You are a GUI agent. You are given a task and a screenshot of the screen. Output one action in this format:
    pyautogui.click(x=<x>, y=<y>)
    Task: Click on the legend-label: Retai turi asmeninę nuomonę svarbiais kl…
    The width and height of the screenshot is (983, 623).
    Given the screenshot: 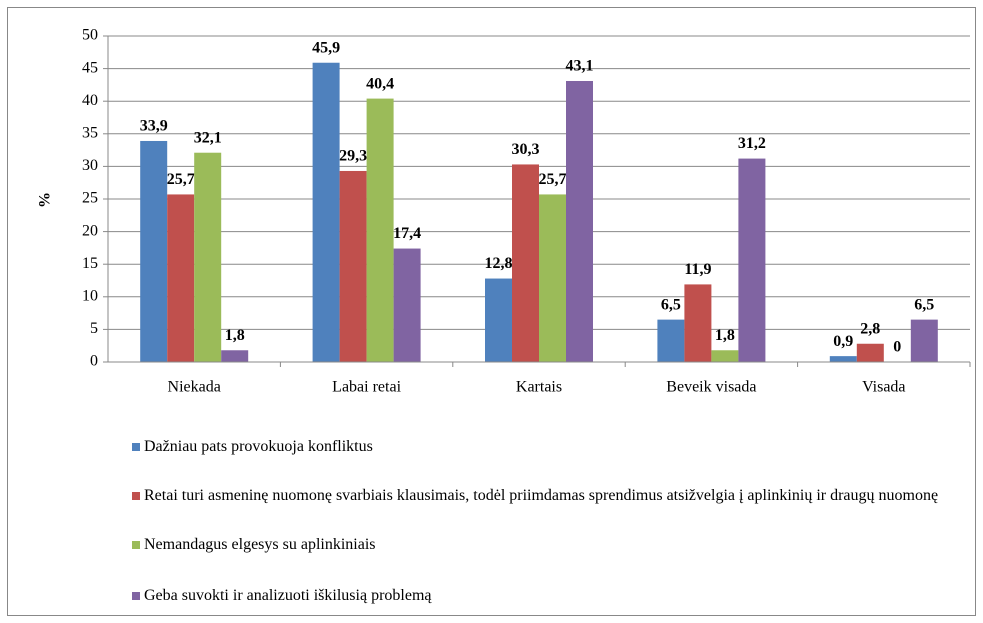 What is the action you would take?
    pyautogui.click(x=541, y=495)
    